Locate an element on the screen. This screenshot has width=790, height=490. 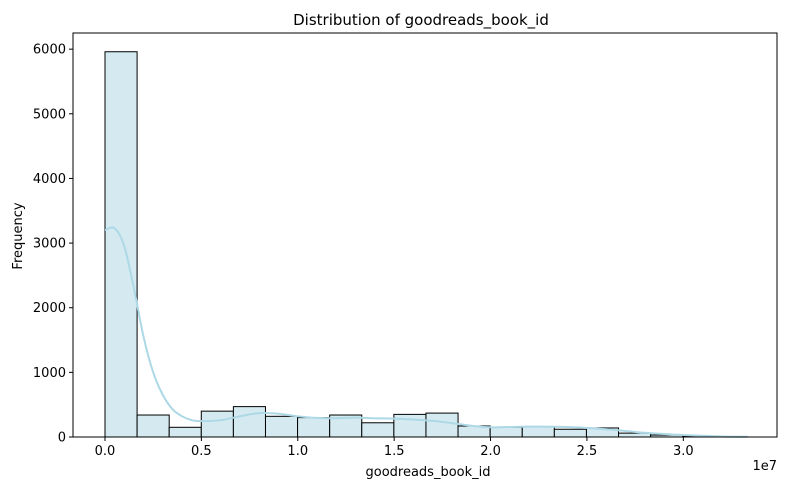
y-tick-label: 1000 is located at coordinates (49, 373).